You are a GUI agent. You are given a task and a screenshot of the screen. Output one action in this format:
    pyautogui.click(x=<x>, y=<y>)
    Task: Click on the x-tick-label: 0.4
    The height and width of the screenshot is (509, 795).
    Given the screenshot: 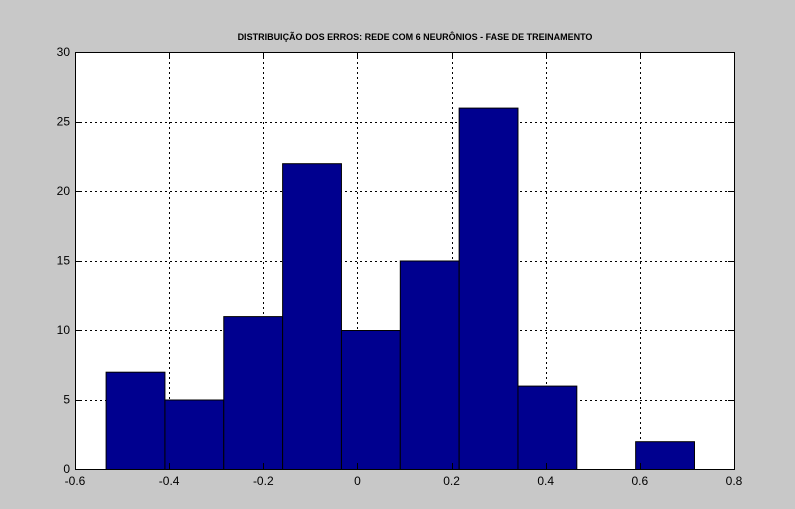 What is the action you would take?
    pyautogui.click(x=545, y=481)
    